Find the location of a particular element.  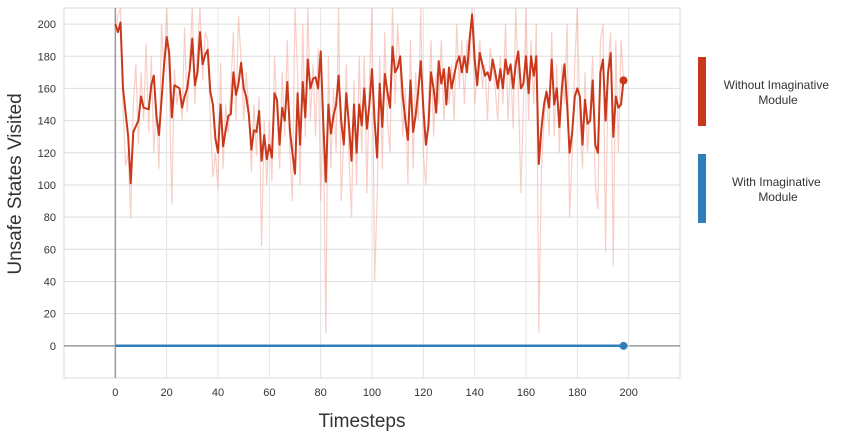

x-tick-label: 80 is located at coordinates (321, 393).